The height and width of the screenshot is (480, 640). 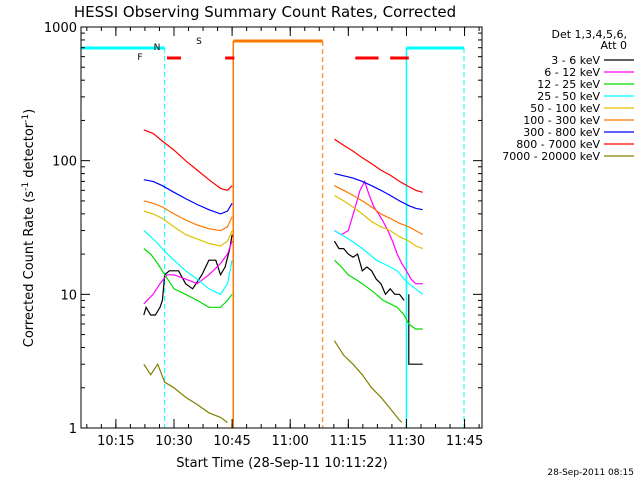 What do you see at coordinates (568, 84) in the screenshot?
I see `legend-label: 12 - 25 keV` at bounding box center [568, 84].